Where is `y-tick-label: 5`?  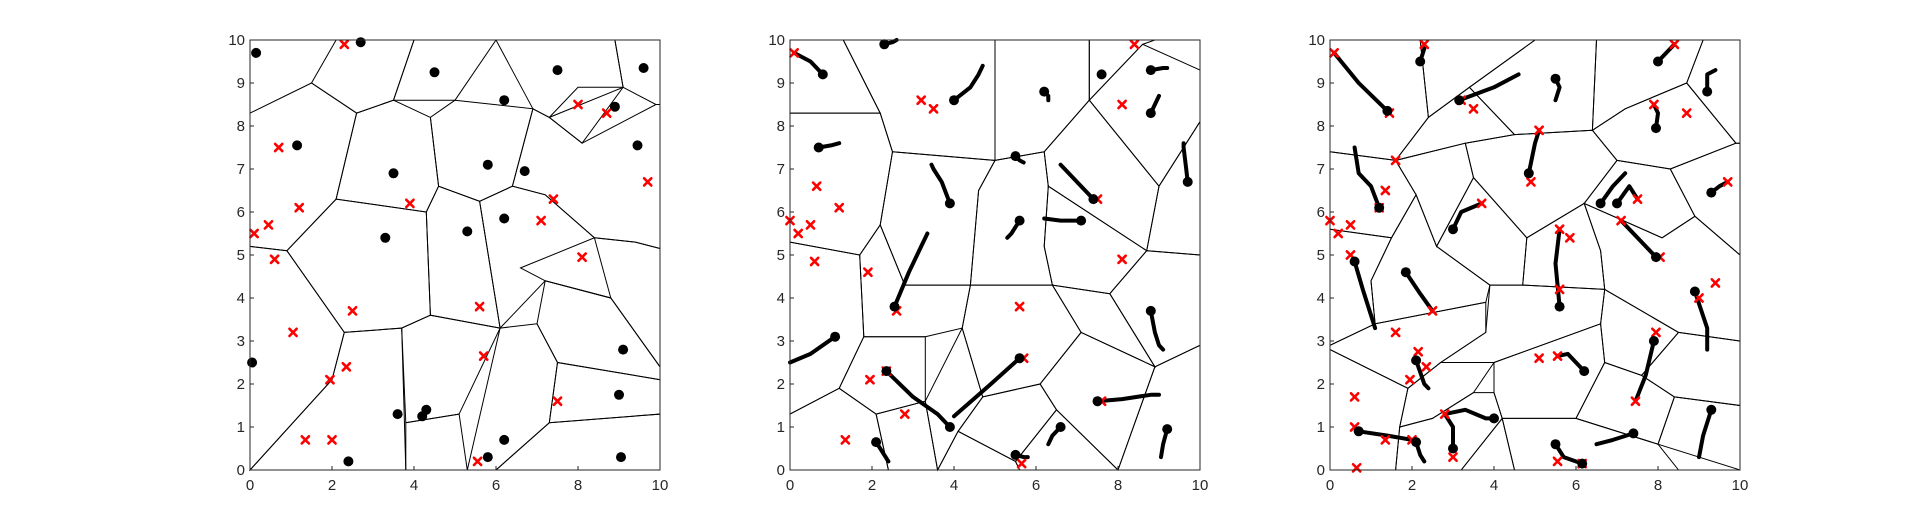
y-tick-label: 5 is located at coordinates (241, 255).